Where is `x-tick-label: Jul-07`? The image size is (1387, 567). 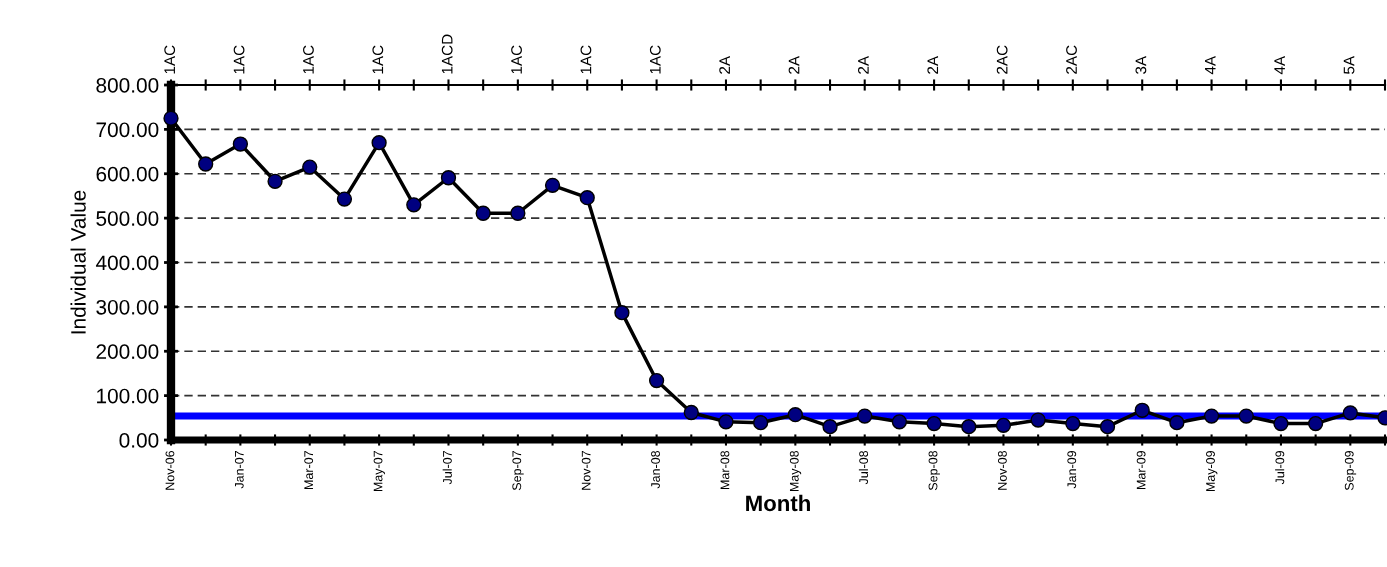
x-tick-label: Jul-07 is located at coordinates (447, 468).